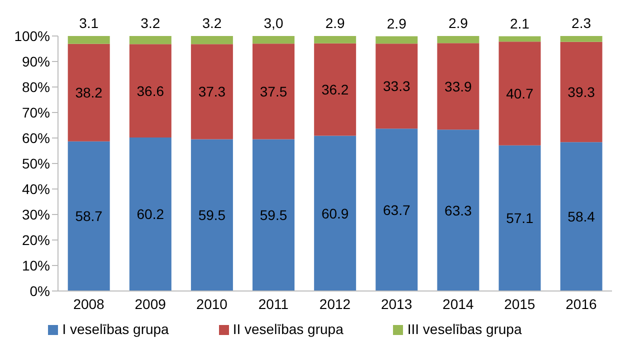  What do you see at coordinates (458, 304) in the screenshot?
I see `x-tick-label: 2014` at bounding box center [458, 304].